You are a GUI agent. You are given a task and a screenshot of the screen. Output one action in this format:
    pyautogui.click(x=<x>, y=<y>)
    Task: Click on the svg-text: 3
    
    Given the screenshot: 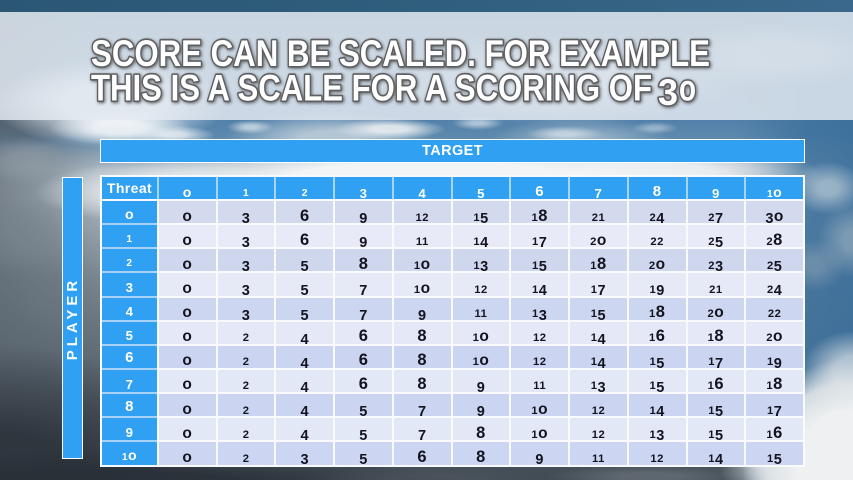 What is the action you would take?
    pyautogui.click(x=668, y=92)
    